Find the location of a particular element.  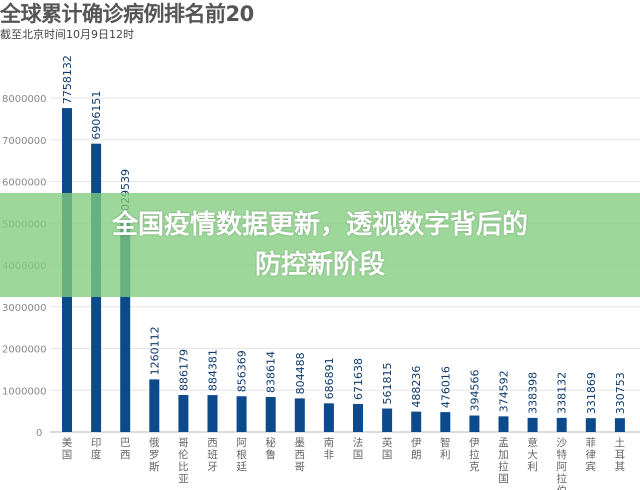

data-label: 7758132 is located at coordinates (67, 79).